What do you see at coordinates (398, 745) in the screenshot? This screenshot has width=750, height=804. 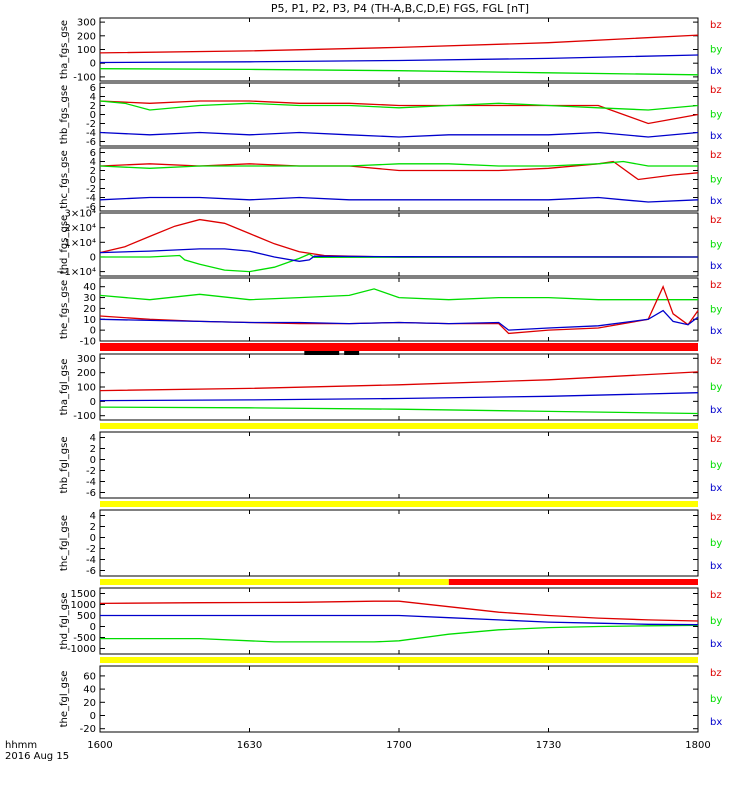 I see `x-tick-label: 1700` at bounding box center [398, 745].